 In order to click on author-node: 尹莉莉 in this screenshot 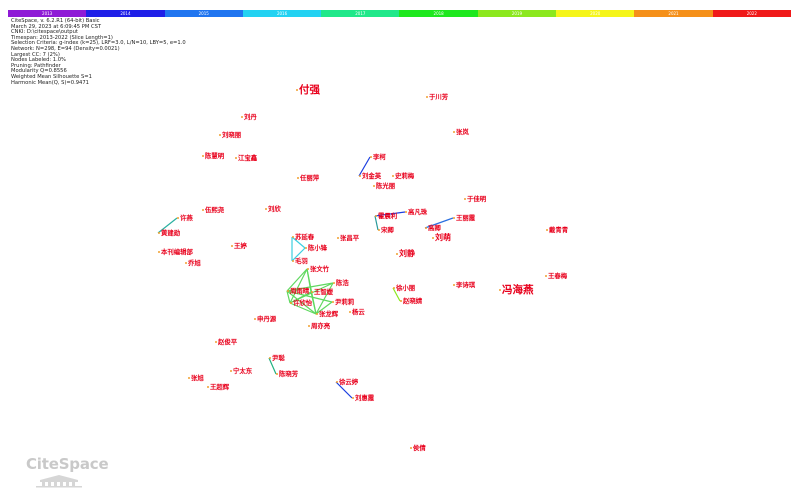, I will do `click(343, 302)`.